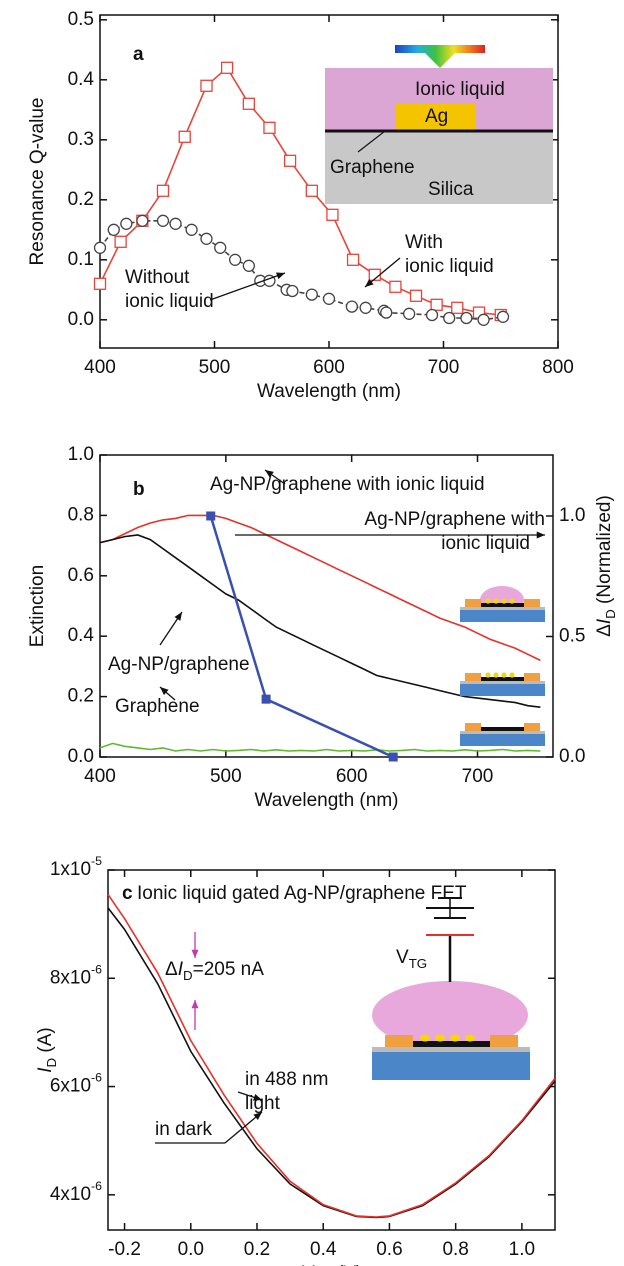  What do you see at coordinates (188, 975) in the screenshot?
I see `text-part: D` at bounding box center [188, 975].